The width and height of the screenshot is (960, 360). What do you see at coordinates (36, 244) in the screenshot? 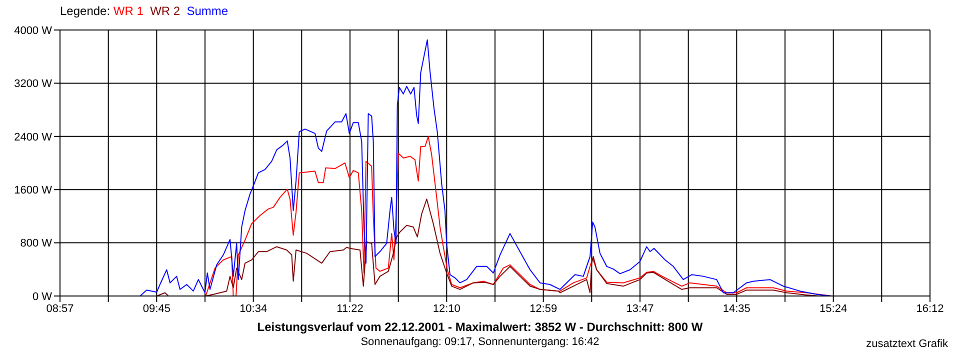
I see `y-tick-label: 800 W` at bounding box center [36, 244].